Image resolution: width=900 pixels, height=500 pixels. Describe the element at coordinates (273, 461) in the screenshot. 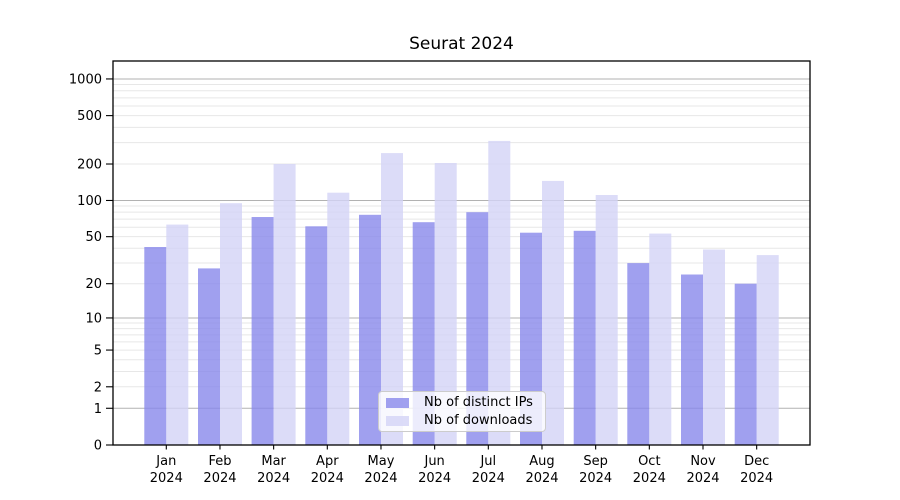

I see `x-tick-label-month: Mar` at that location.